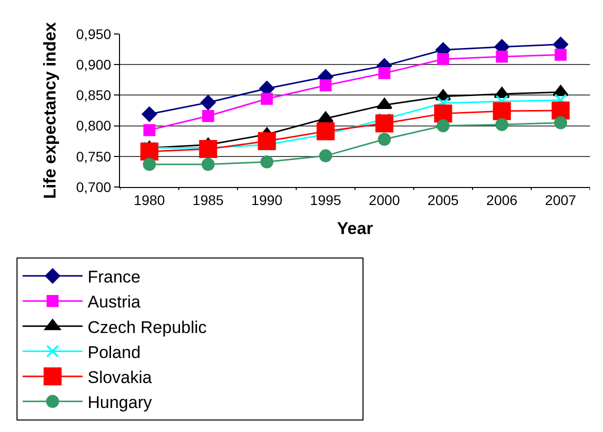 This screenshot has width=603, height=432. What do you see at coordinates (150, 200) in the screenshot?
I see `x-tick-label: 1980` at bounding box center [150, 200].